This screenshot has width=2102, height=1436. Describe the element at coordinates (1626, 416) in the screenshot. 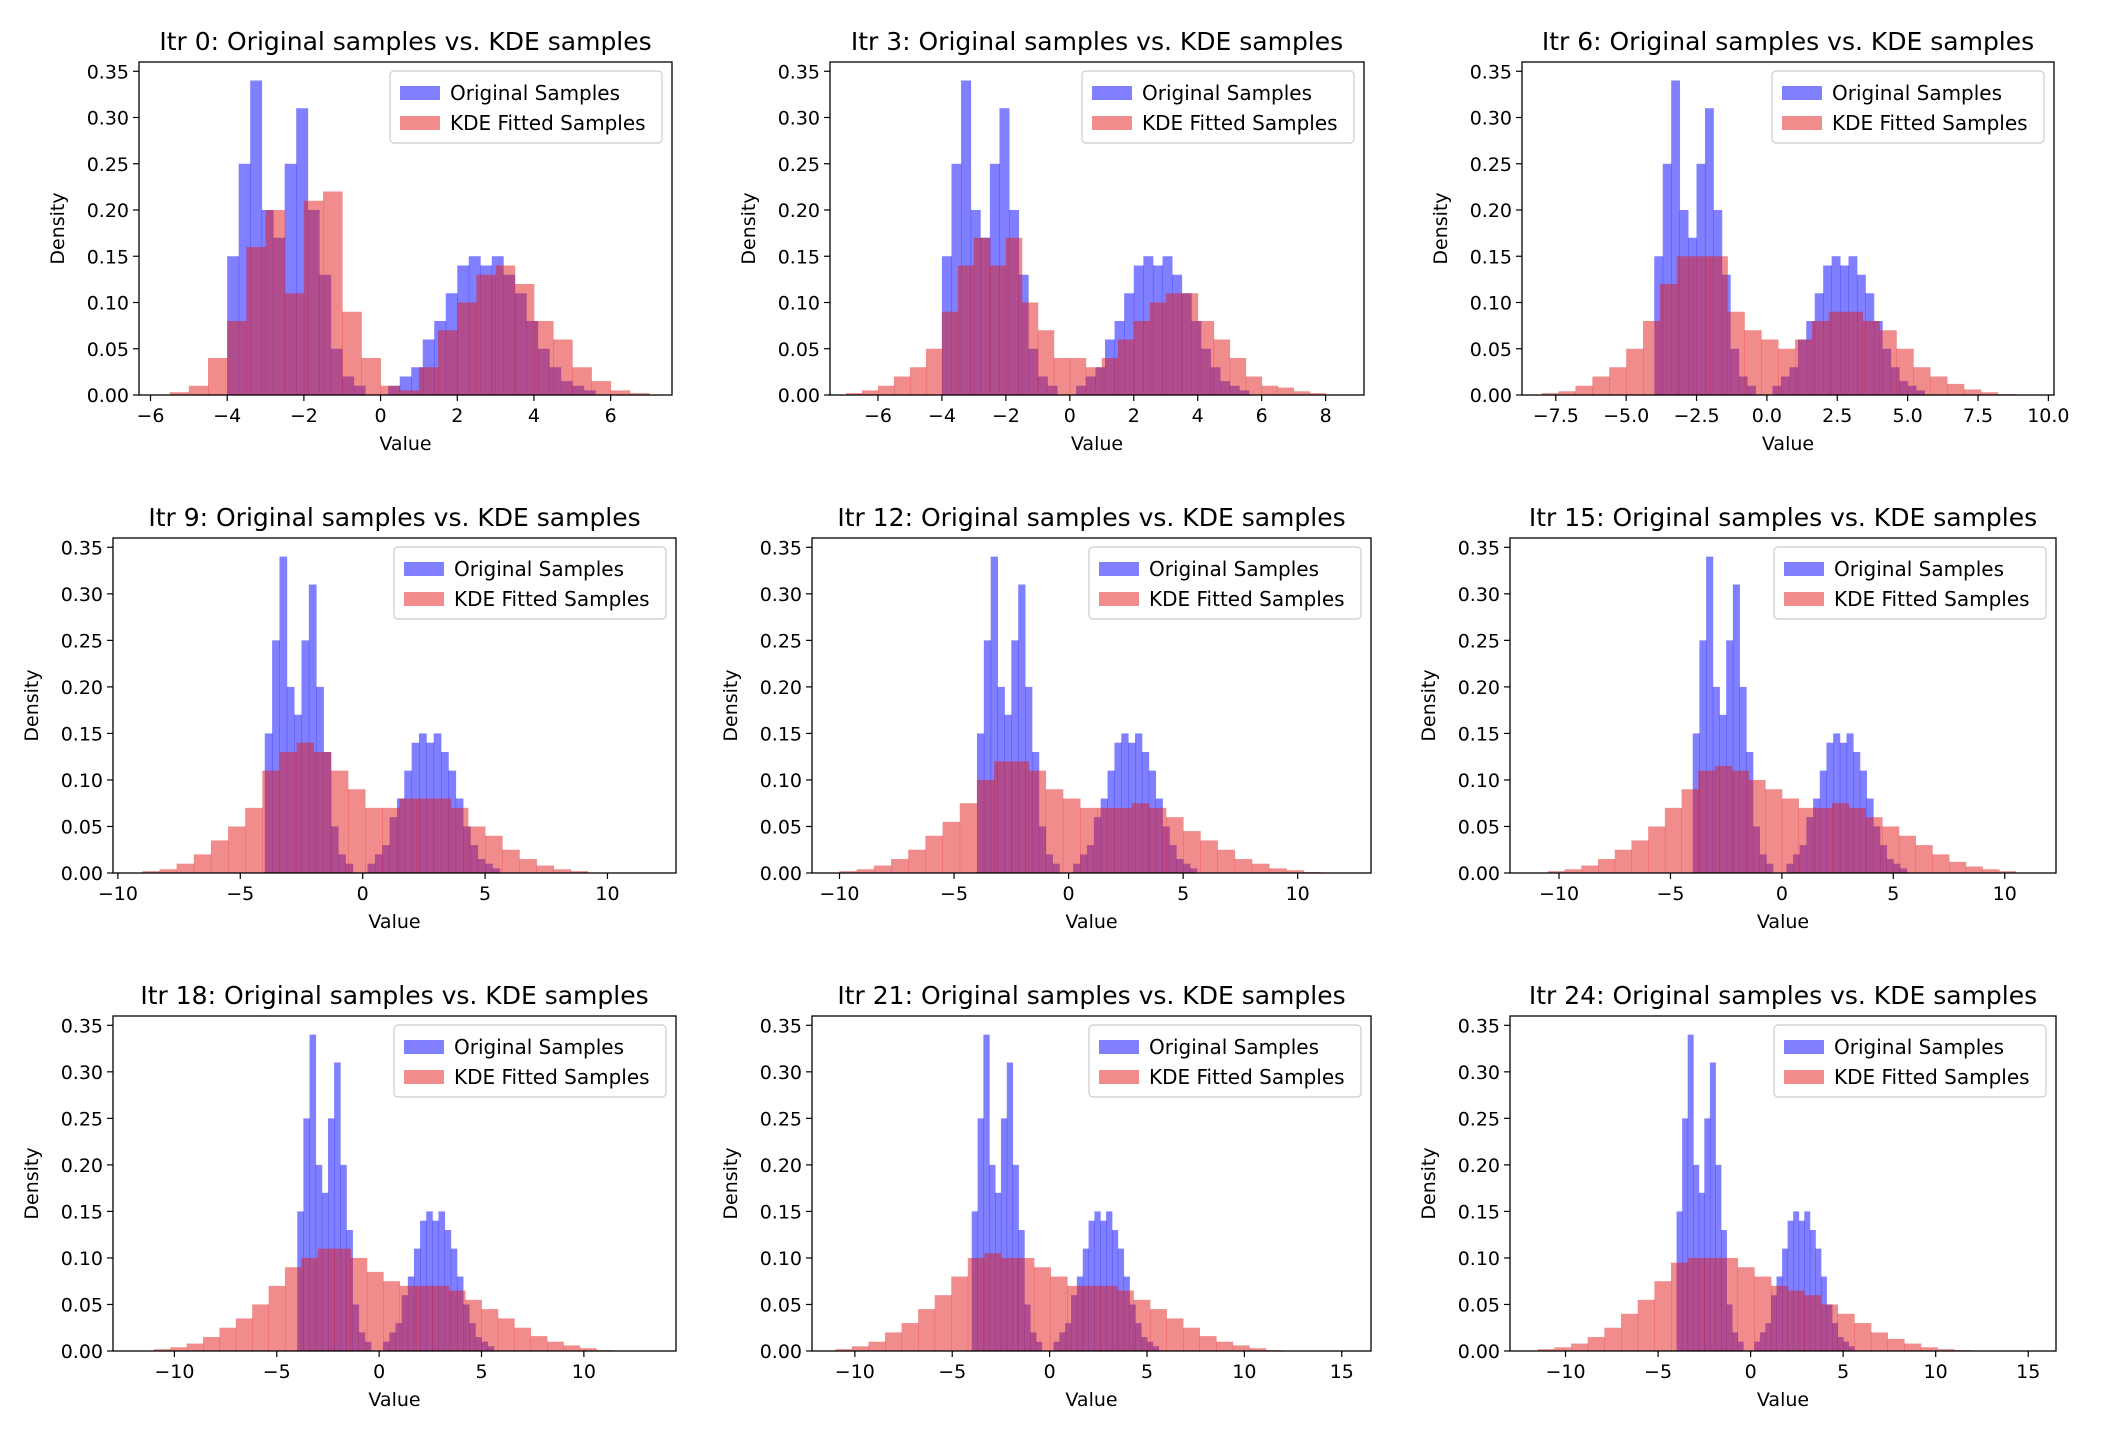

I see `x-tick-label: −5.0` at that location.